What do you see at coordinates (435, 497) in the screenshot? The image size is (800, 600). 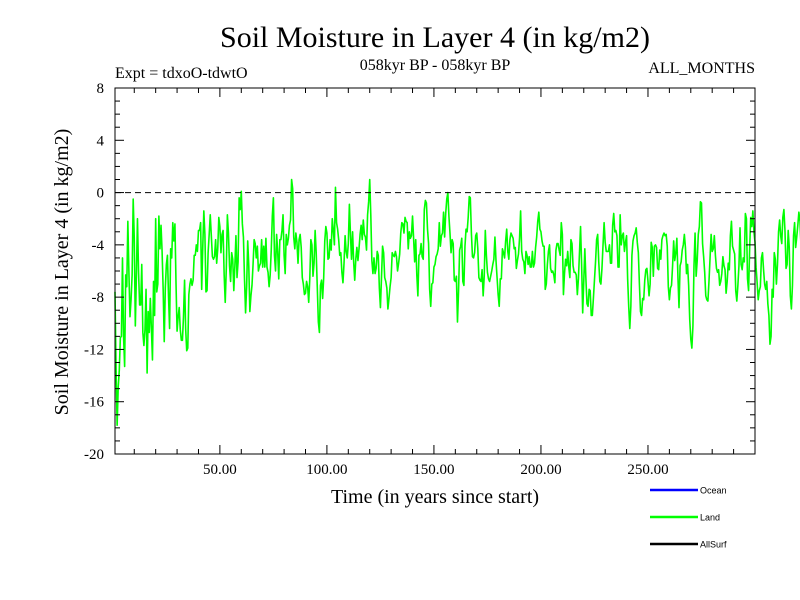 I see `x-axis-label: Time (in years since start)` at bounding box center [435, 497].